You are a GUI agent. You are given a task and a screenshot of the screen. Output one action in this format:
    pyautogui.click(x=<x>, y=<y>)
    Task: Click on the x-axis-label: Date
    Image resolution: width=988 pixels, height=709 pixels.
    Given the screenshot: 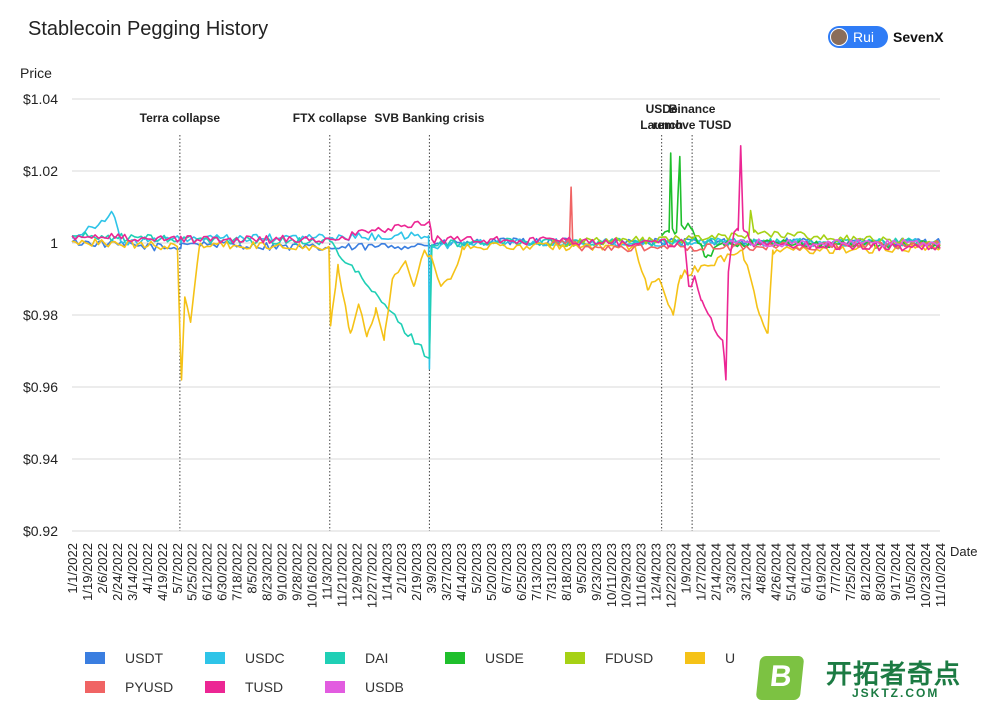 What is the action you would take?
    pyautogui.click(x=963, y=551)
    